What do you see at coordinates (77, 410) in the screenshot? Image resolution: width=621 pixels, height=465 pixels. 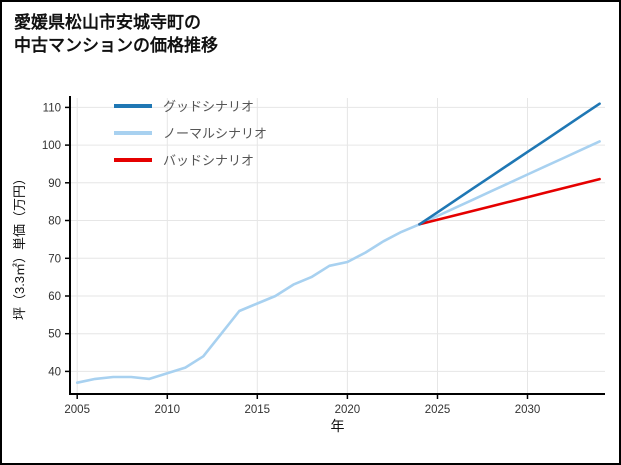 I see `x-tick-label: 2005` at bounding box center [77, 410].